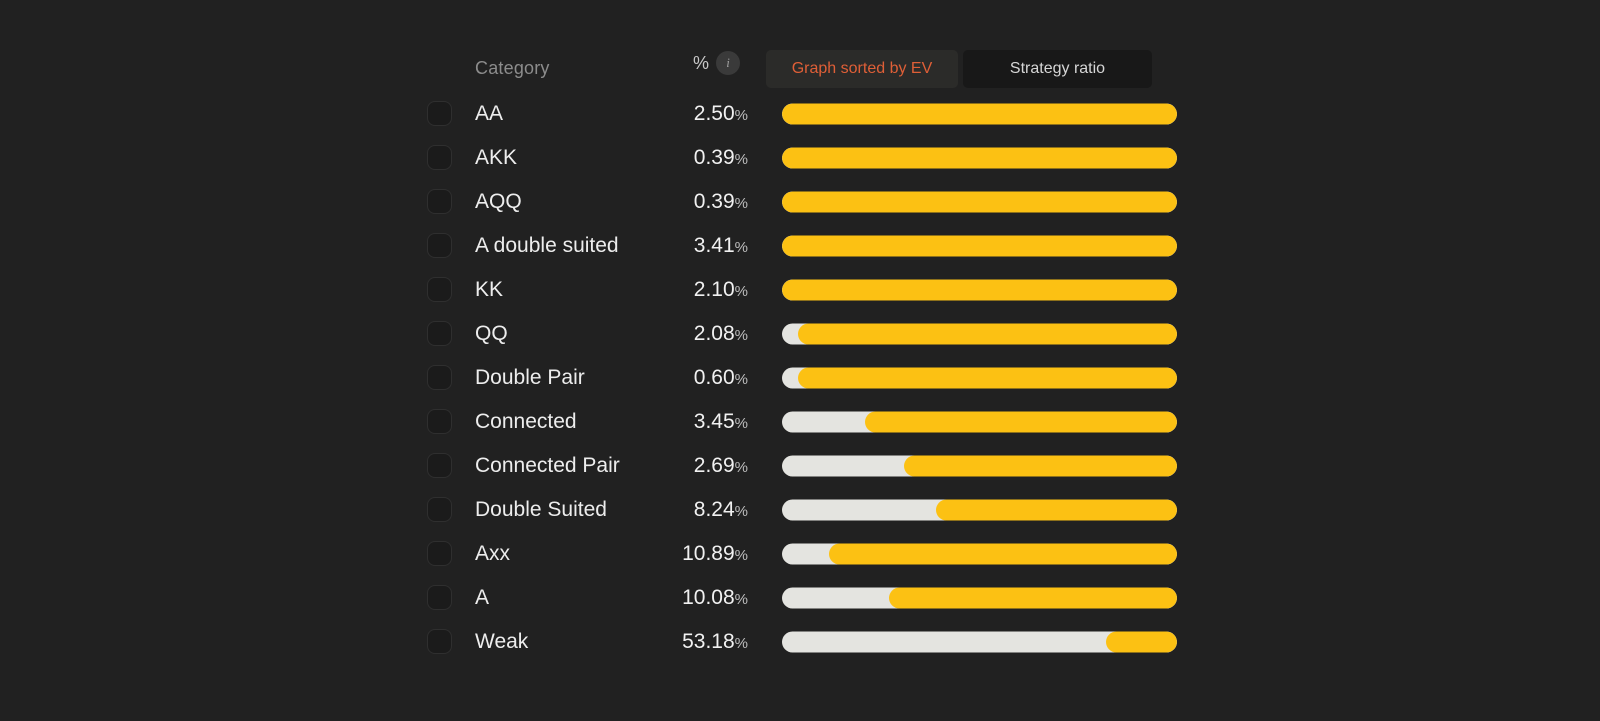 The height and width of the screenshot is (721, 1600). I want to click on percent-column-header-group: % i, so click(717, 63).